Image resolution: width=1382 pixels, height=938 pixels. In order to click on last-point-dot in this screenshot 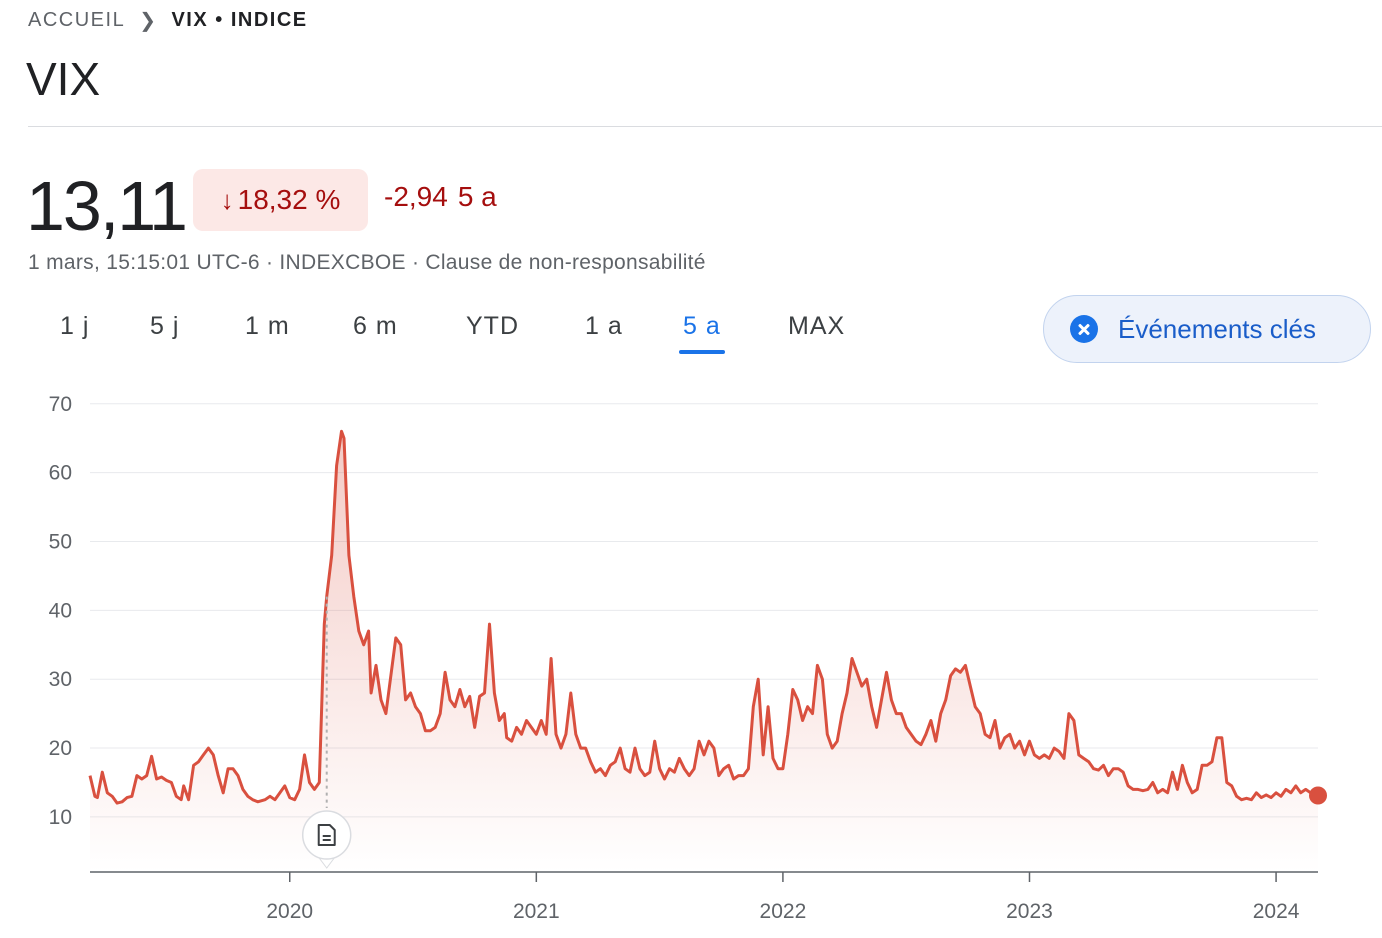, I will do `click(1318, 795)`.